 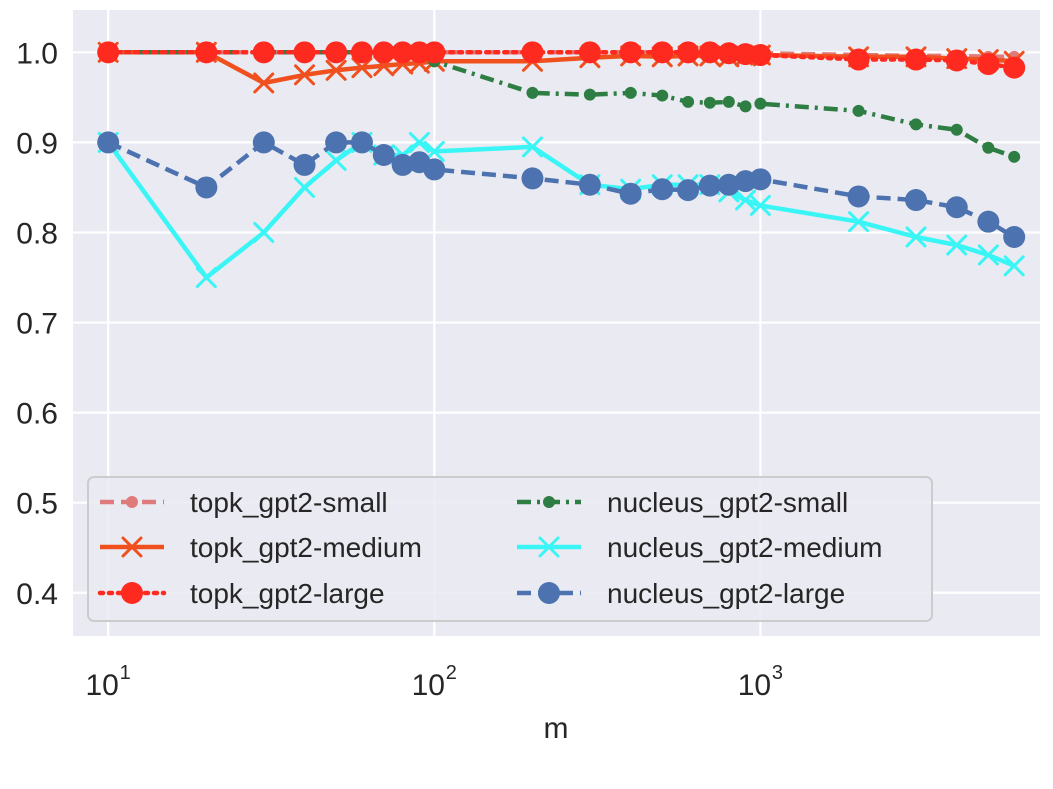 What do you see at coordinates (777, 673) in the screenshot?
I see `x-tick-label-exponent: 3` at bounding box center [777, 673].